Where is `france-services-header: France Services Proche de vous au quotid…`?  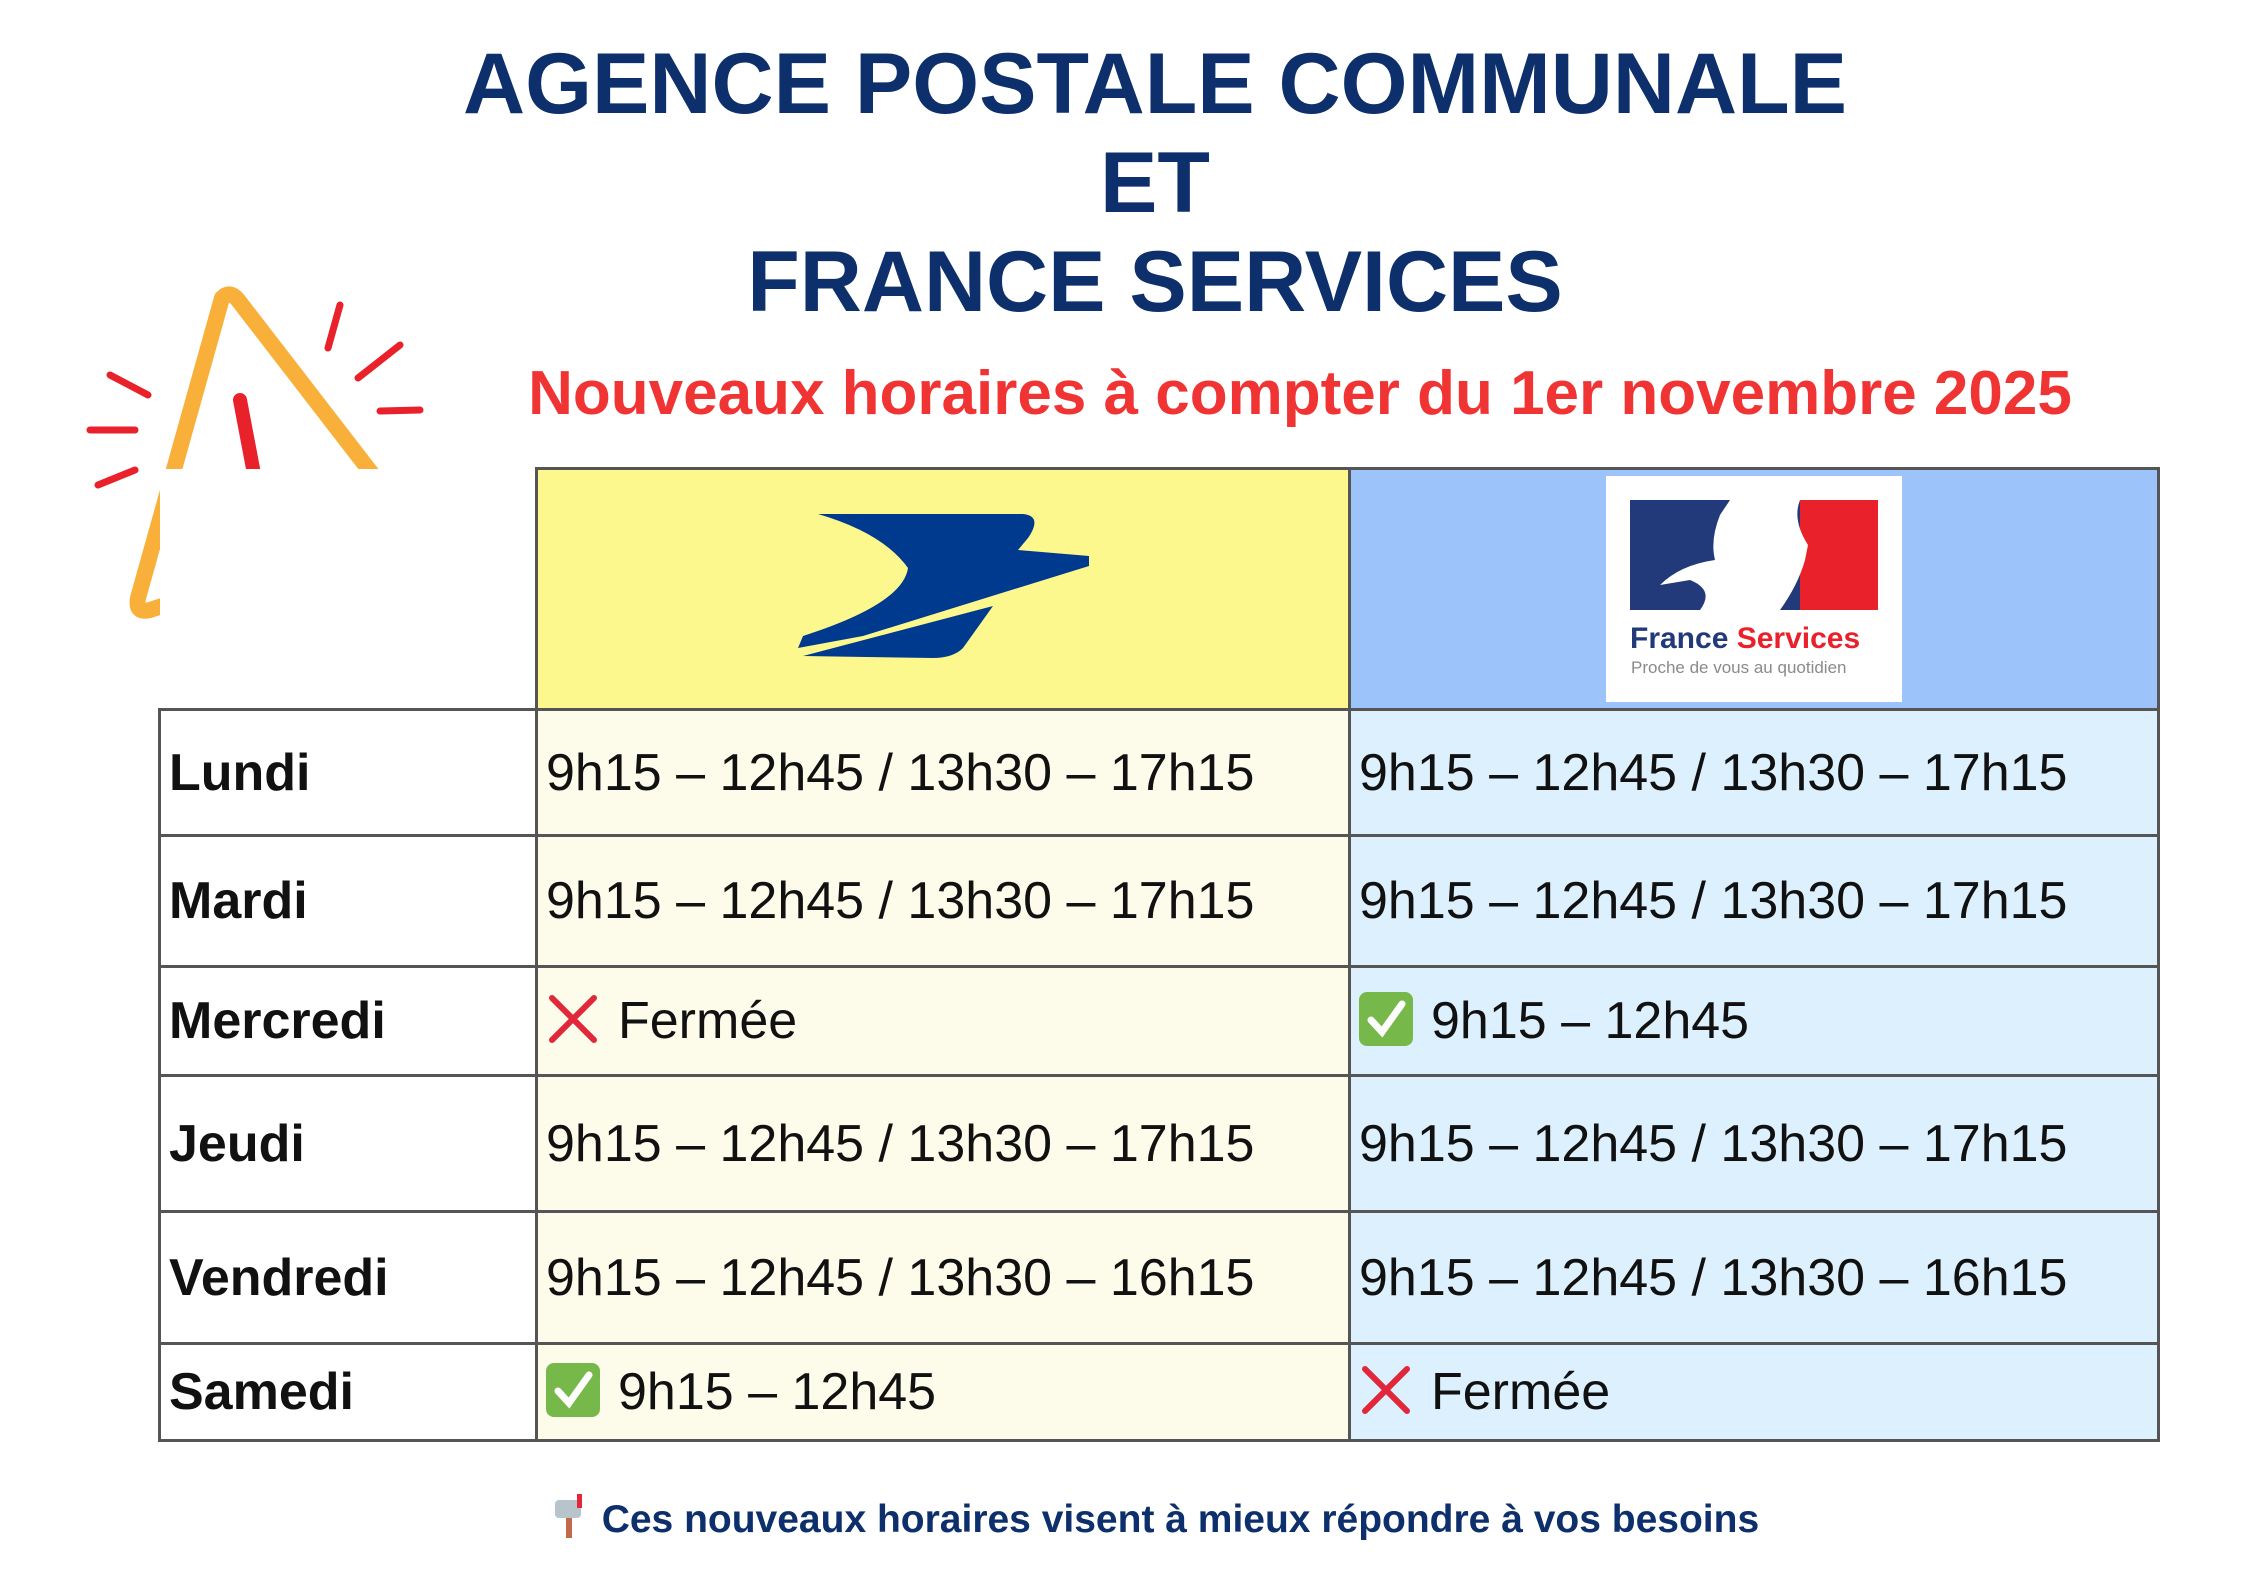
france-services-header: France Services Proche de vous au quotid… is located at coordinates (1754, 589).